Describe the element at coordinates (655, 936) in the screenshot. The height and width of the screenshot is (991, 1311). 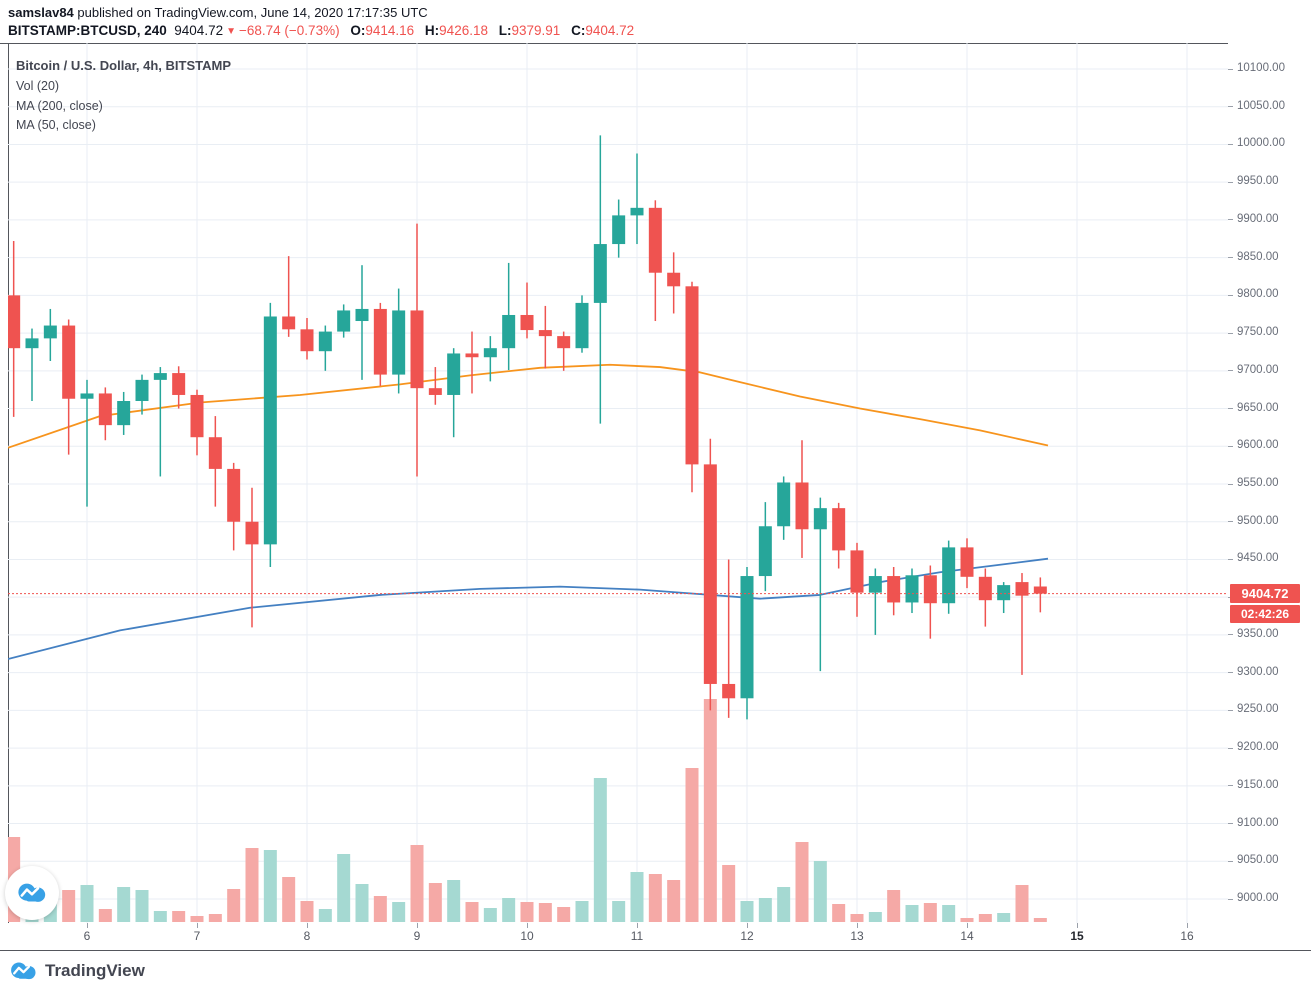
I see `time-axis: 6 7 8 9 10 11 12 13 14 15 16` at that location.